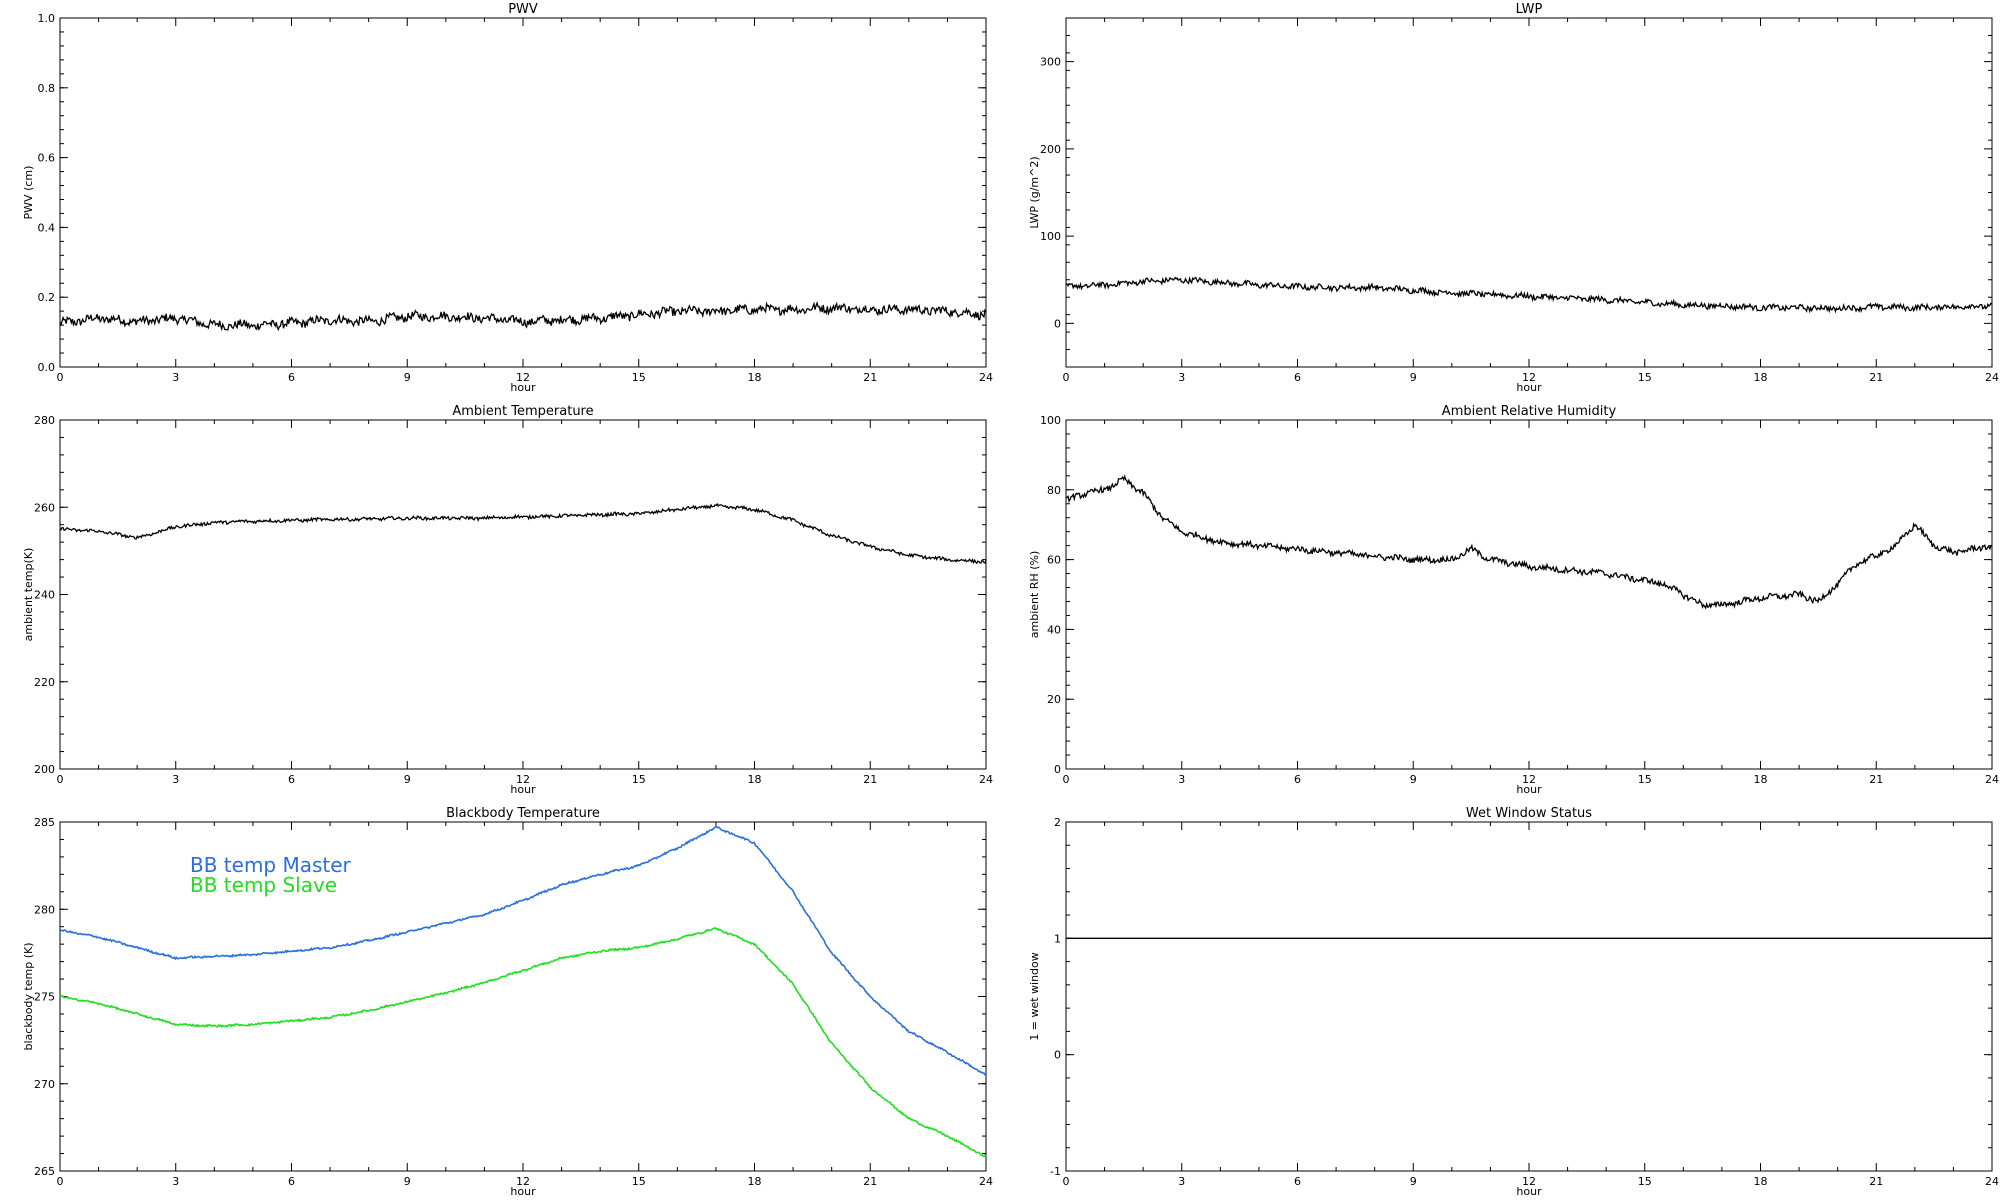  What do you see at coordinates (1057, 938) in the screenshot?
I see `y-tick-label: 1` at bounding box center [1057, 938].